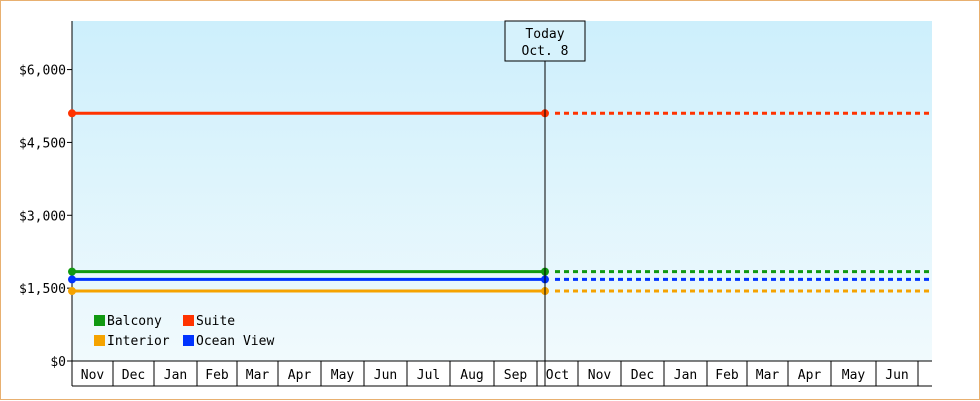  What do you see at coordinates (72, 113) in the screenshot?
I see `series-point-suite` at bounding box center [72, 113].